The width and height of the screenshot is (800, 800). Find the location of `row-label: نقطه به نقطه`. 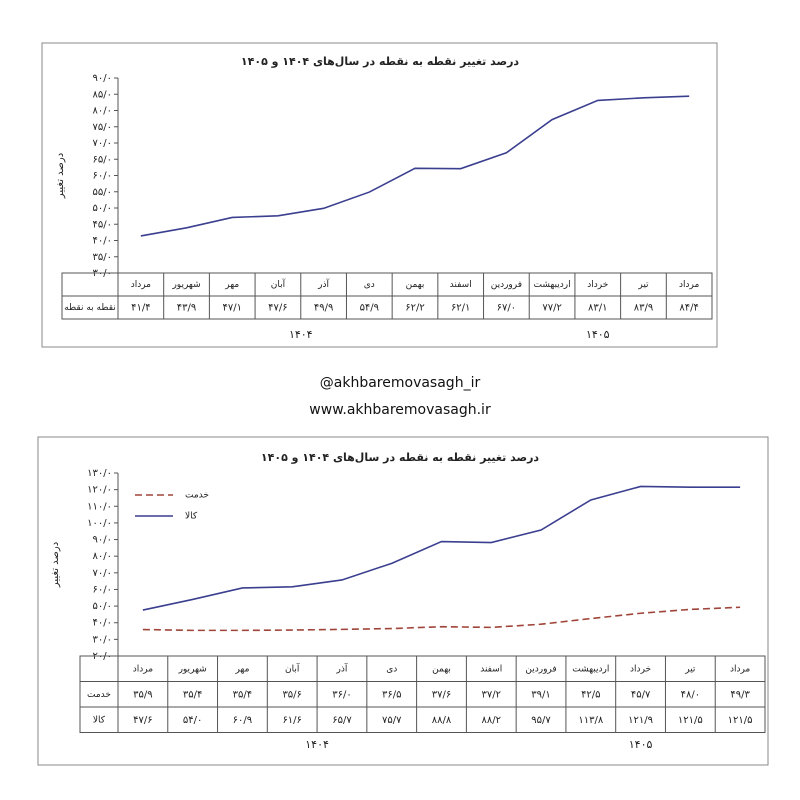

row-label: نقطه به نقطه is located at coordinates (90, 308).